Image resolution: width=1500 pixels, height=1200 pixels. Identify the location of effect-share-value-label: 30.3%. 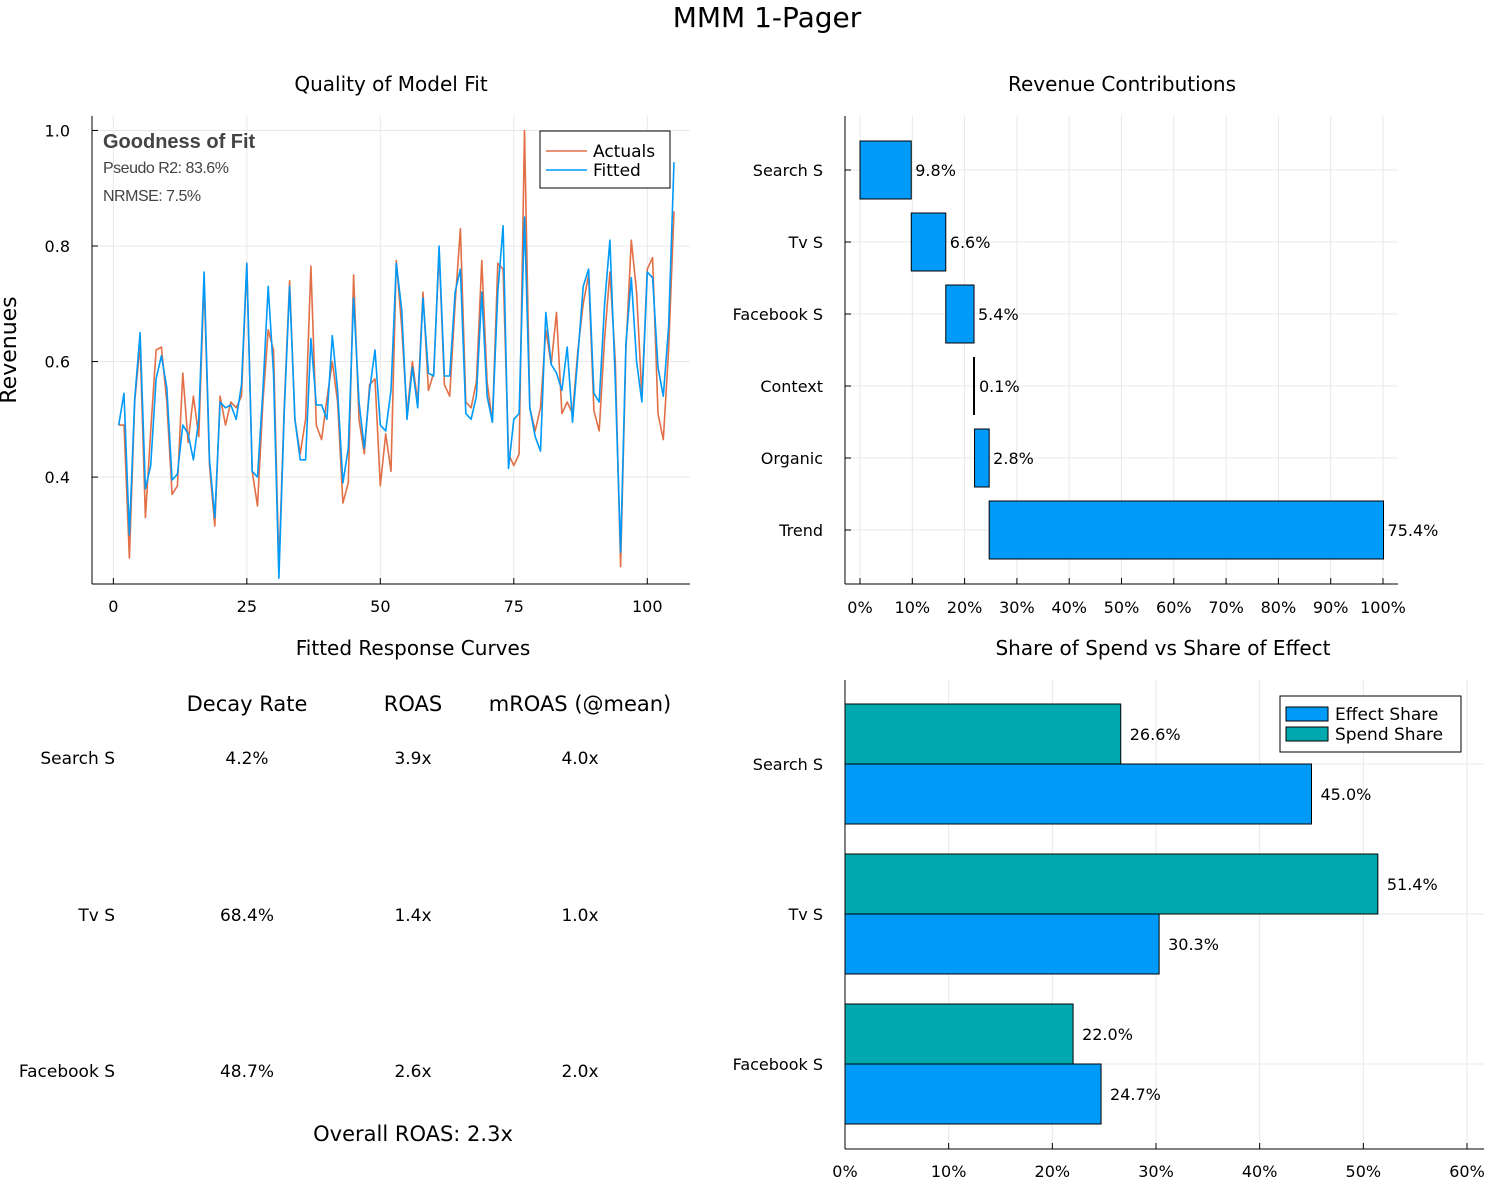
(1193, 944).